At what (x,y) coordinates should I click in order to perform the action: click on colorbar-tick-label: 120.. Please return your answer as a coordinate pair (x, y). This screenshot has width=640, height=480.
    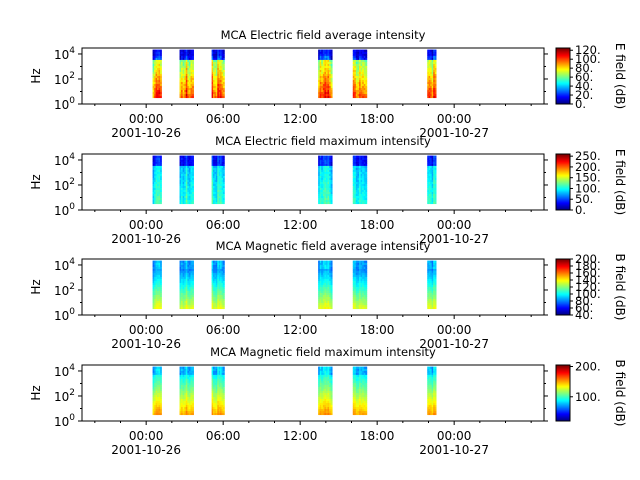
    Looking at the image, I should click on (588, 50).